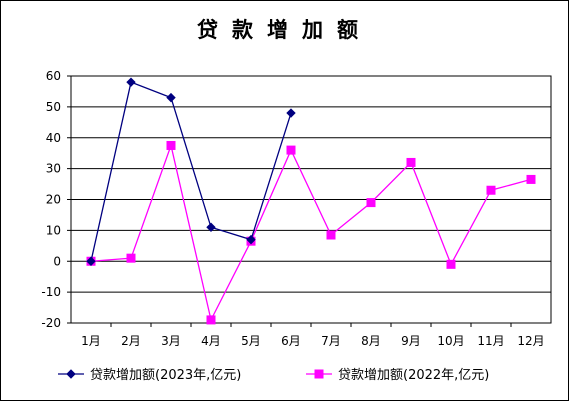 Image resolution: width=569 pixels, height=401 pixels. I want to click on x-tick-label: 4月, so click(211, 341).